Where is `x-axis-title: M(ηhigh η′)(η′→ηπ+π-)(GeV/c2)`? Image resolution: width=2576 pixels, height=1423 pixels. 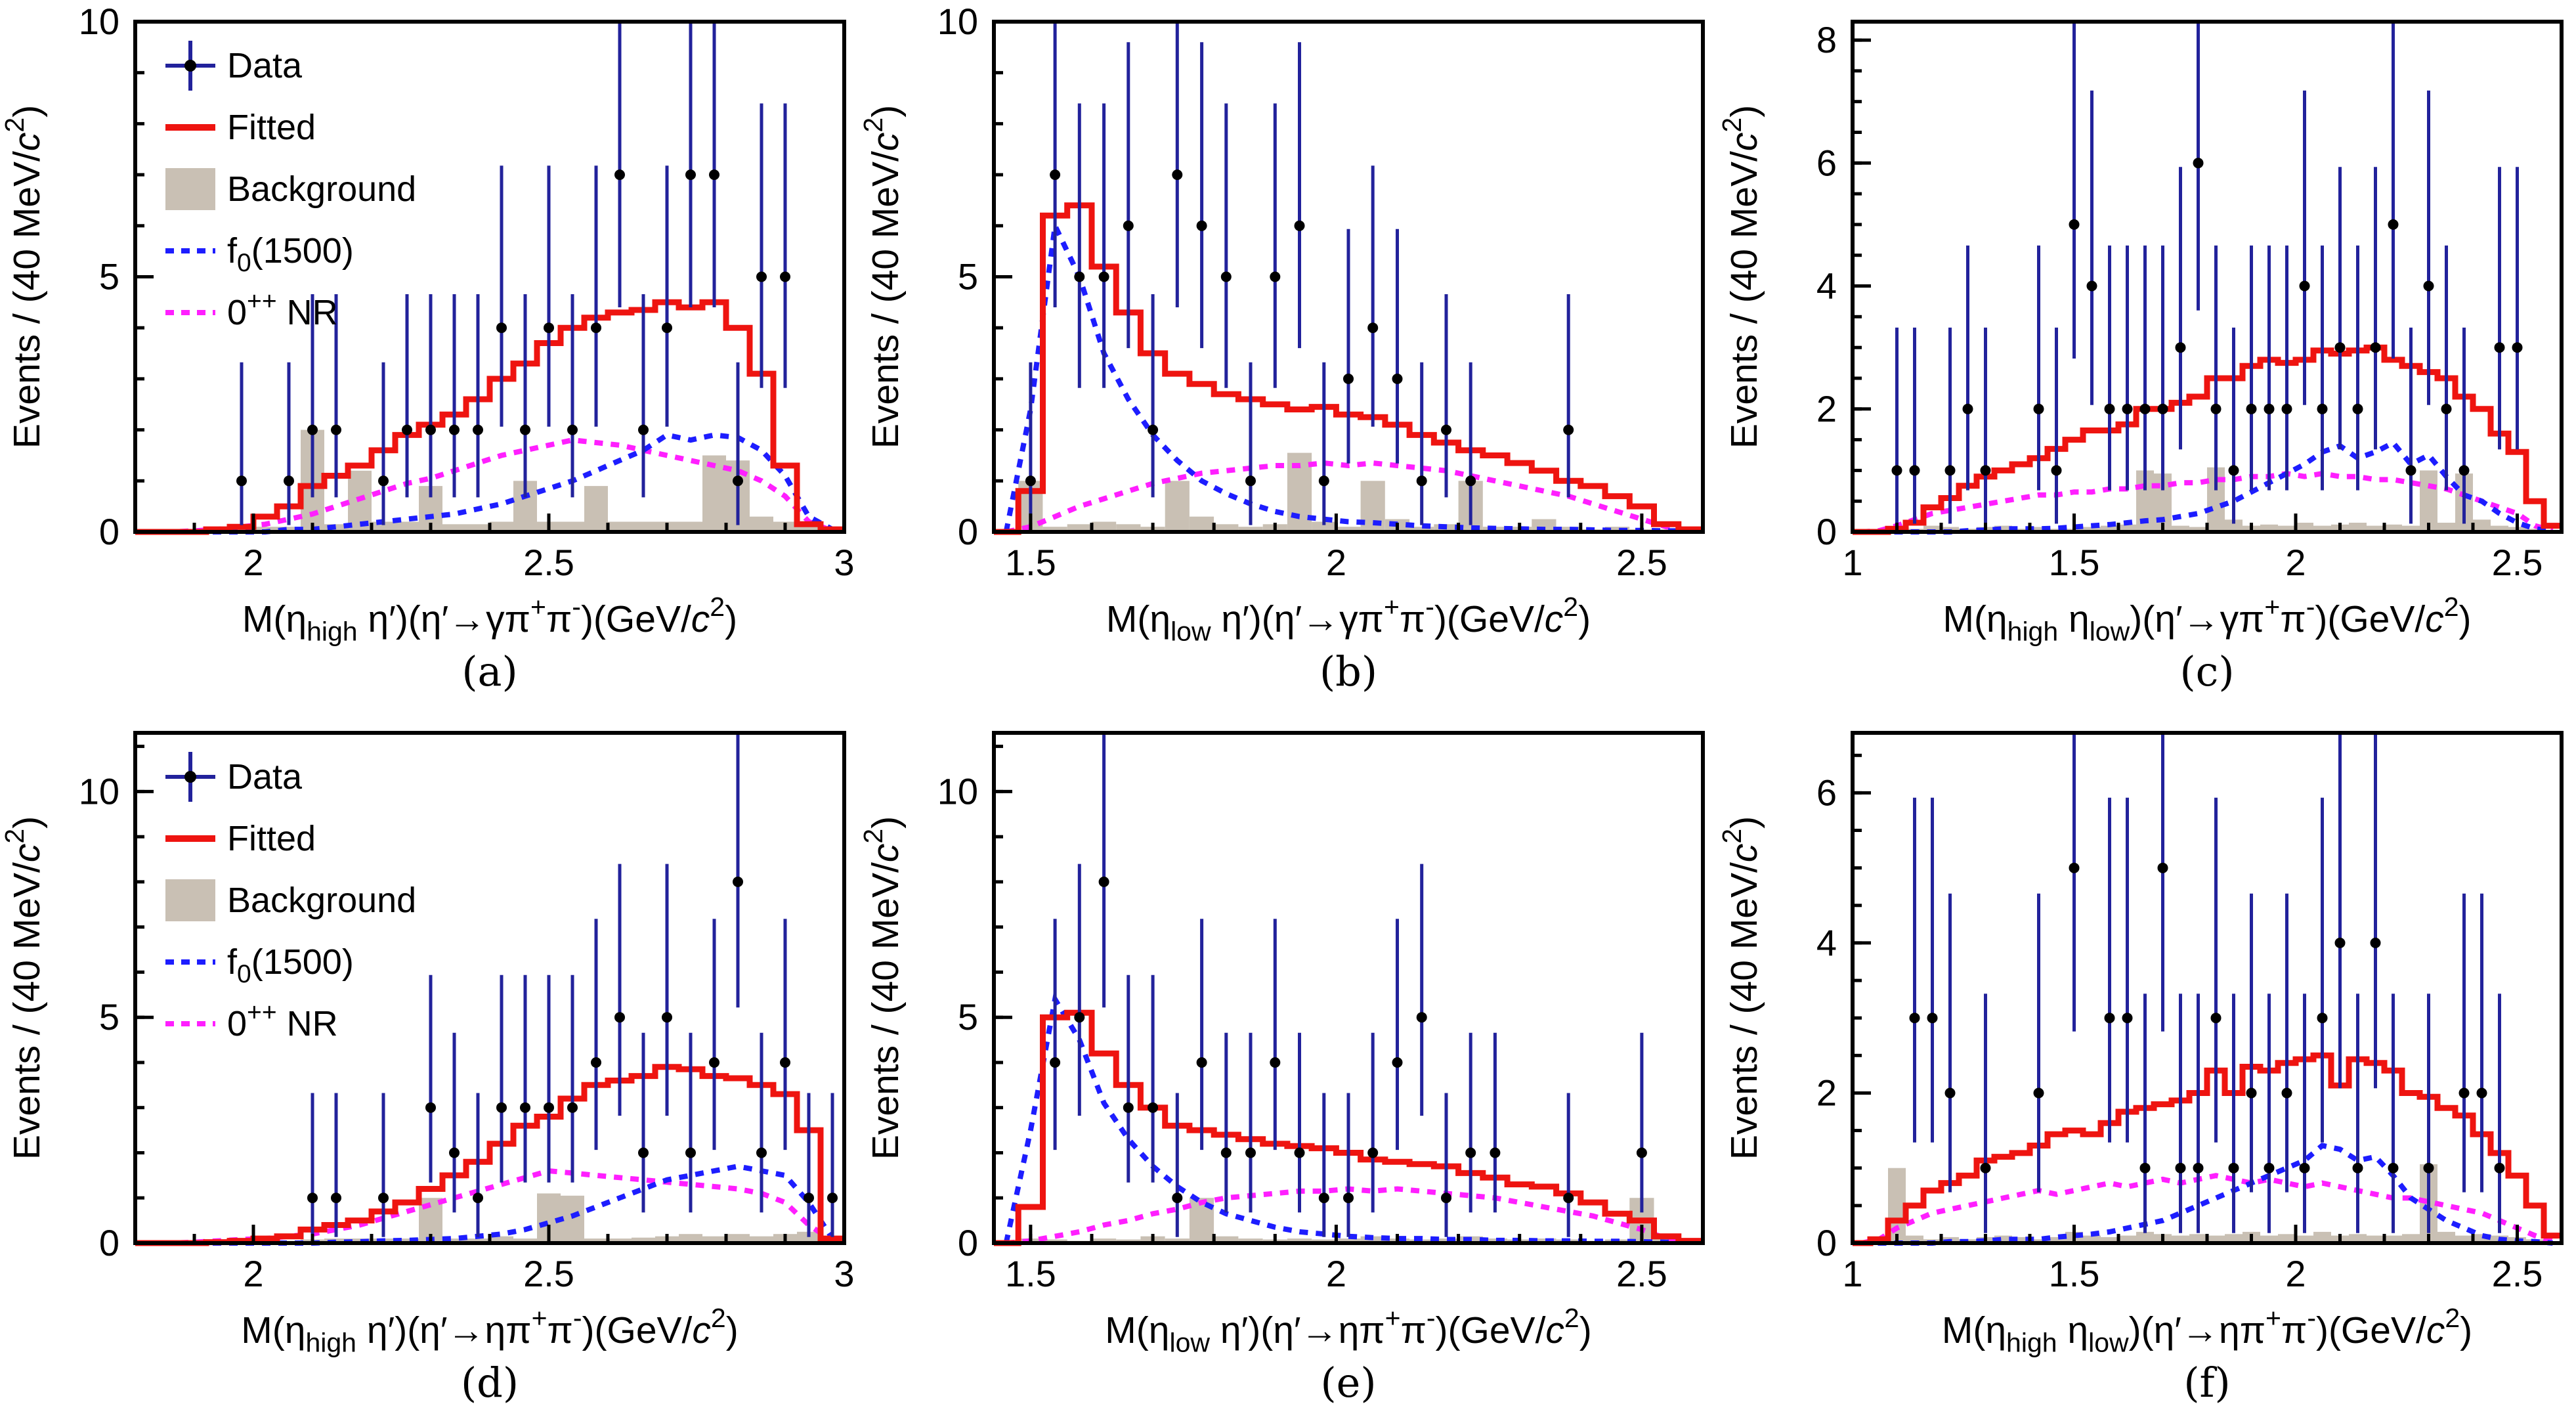 x-axis-title: M(ηhigh η′)(η′→ηπ+π-)(GeV/c2) is located at coordinates (489, 1330).